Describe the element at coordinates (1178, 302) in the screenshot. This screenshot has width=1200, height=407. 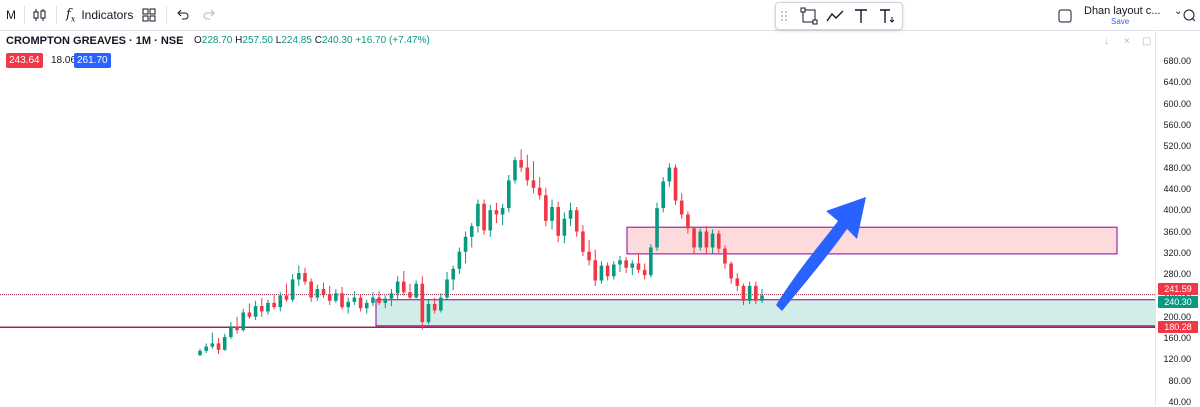
I see `price-tag: 240.30` at that location.